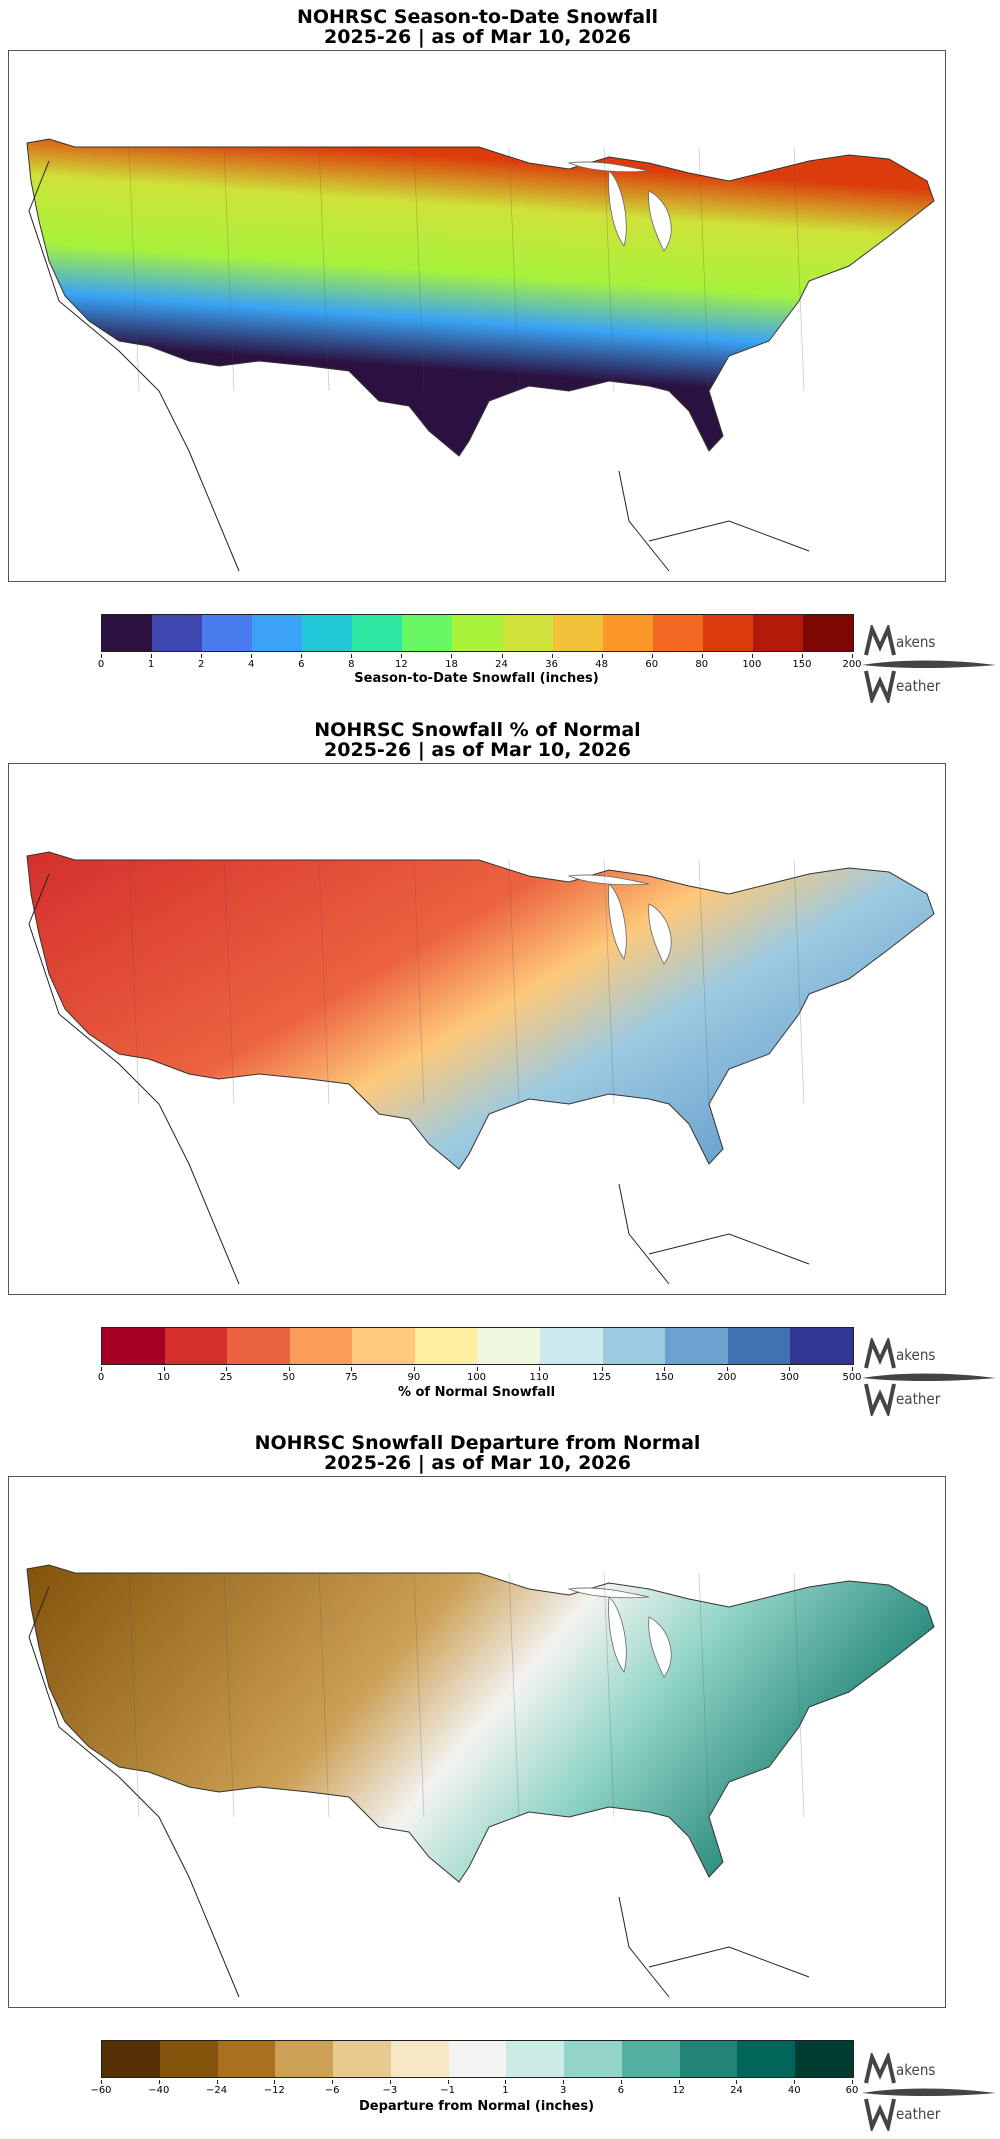 The width and height of the screenshot is (1000, 2139). What do you see at coordinates (414, 1377) in the screenshot?
I see `tick-label: 90` at bounding box center [414, 1377].